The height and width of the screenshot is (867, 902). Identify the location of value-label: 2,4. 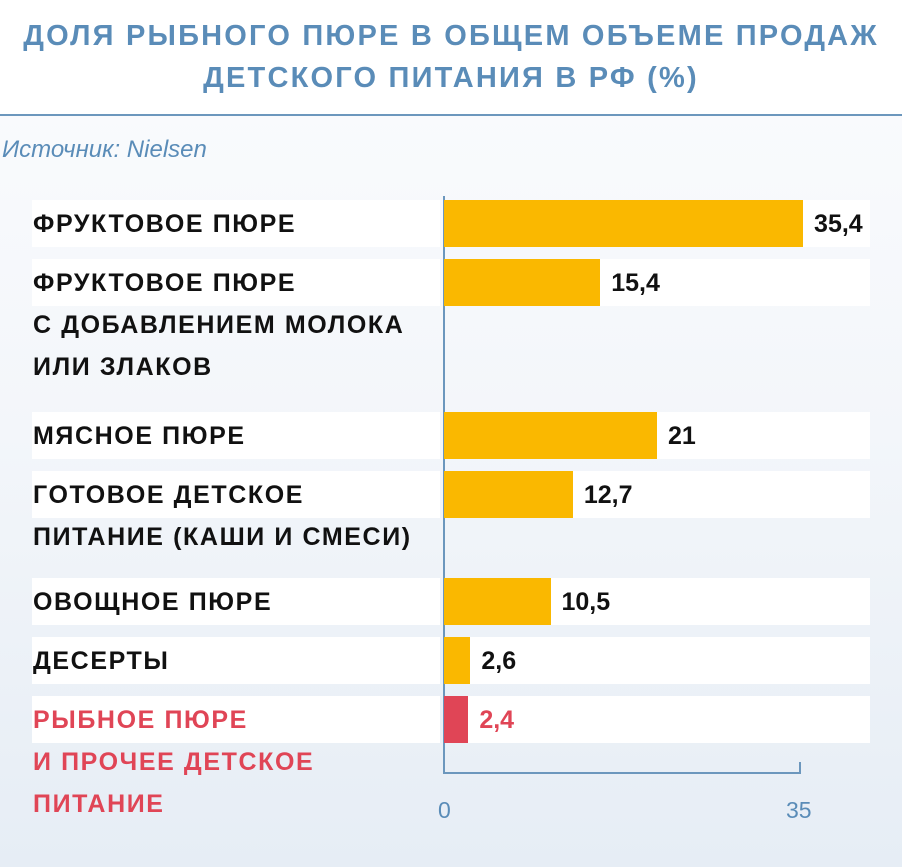
(497, 720).